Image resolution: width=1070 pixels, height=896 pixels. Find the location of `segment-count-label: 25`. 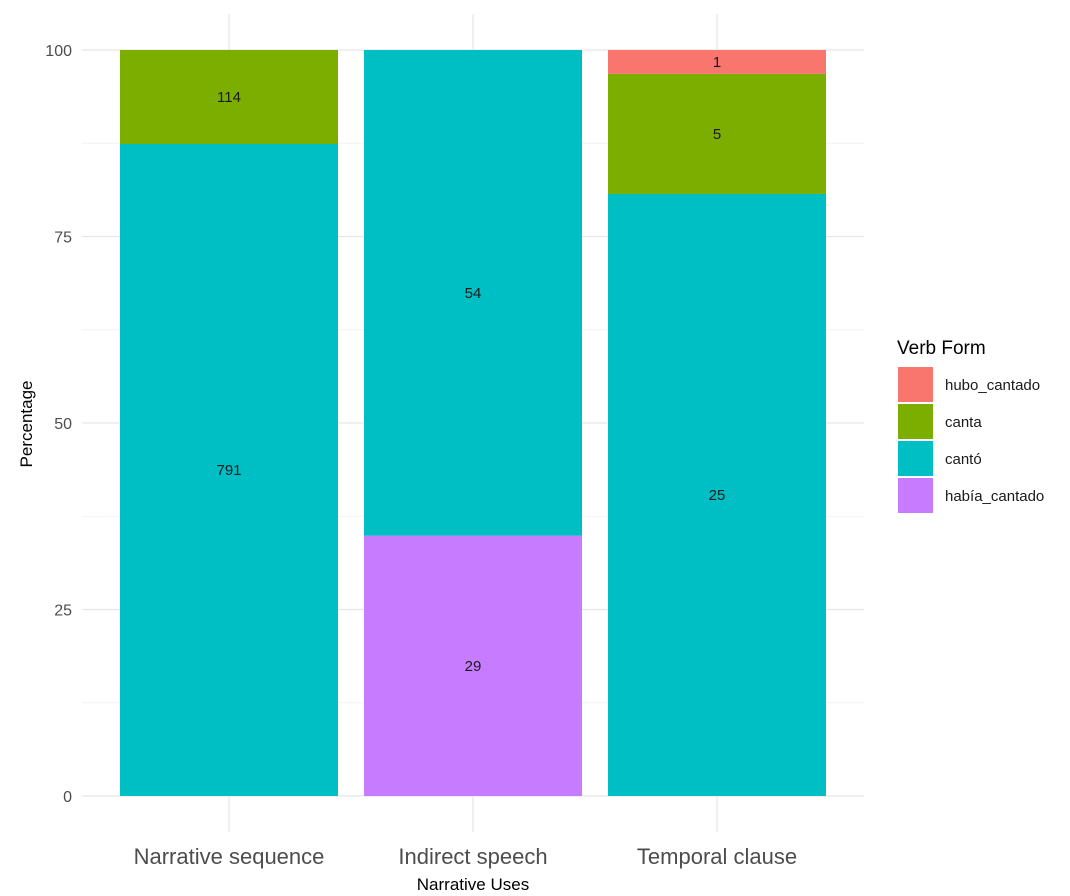

segment-count-label: 25 is located at coordinates (717, 495).